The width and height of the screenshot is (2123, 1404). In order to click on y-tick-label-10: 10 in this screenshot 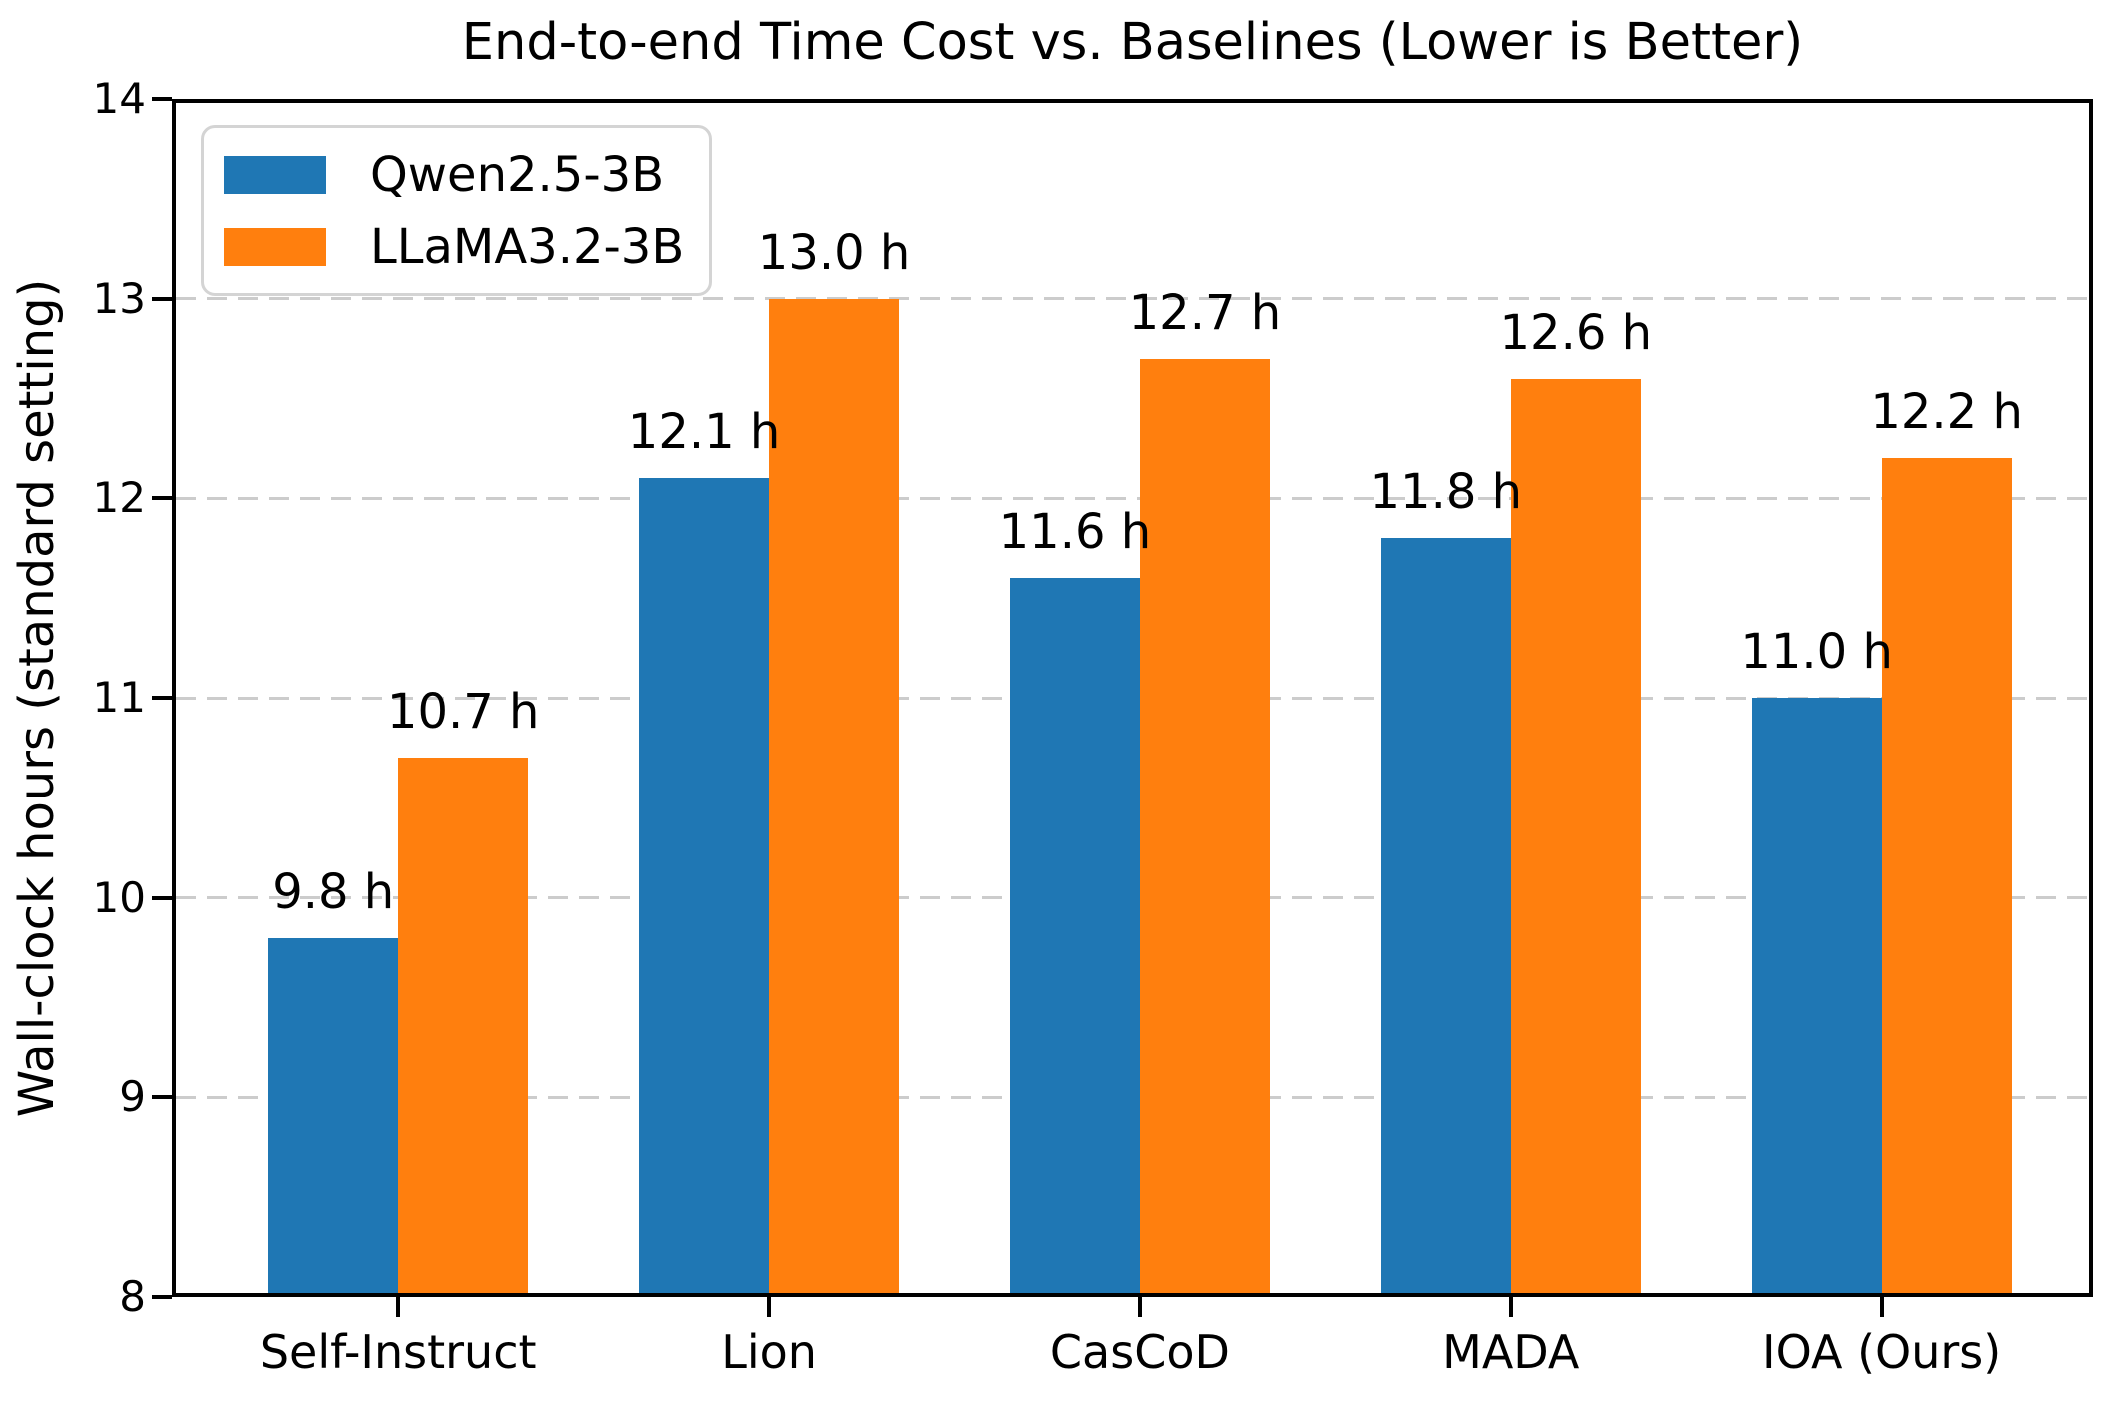, I will do `click(119, 897)`.